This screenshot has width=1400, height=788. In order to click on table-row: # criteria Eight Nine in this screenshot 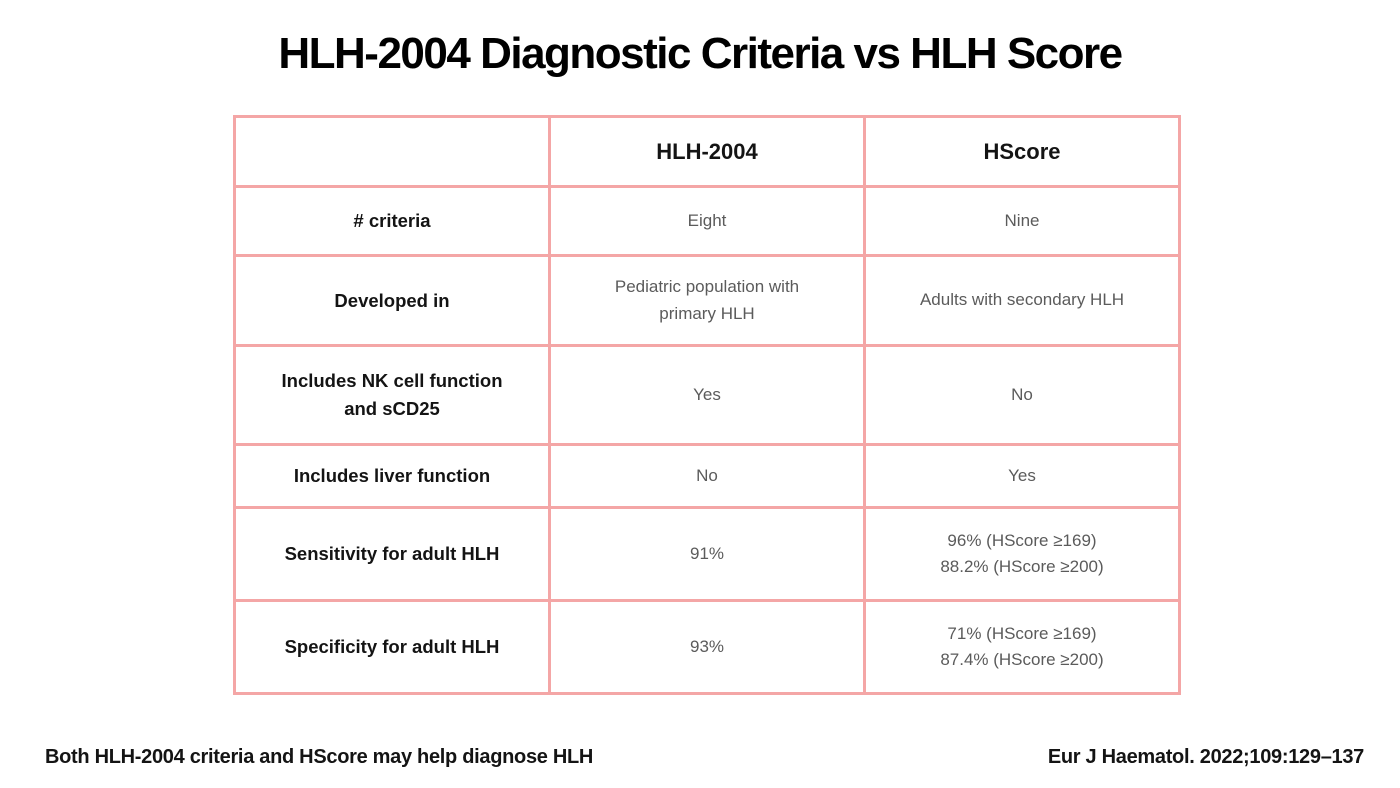, I will do `click(707, 221)`.